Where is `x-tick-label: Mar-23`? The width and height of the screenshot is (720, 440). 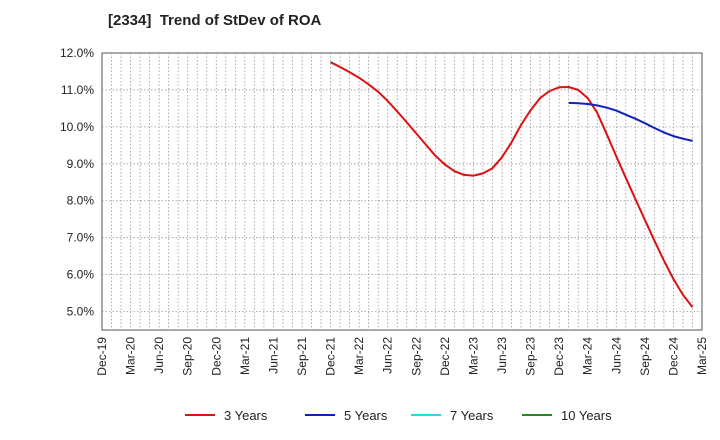 x-tick-label: Mar-23 is located at coordinates (473, 356).